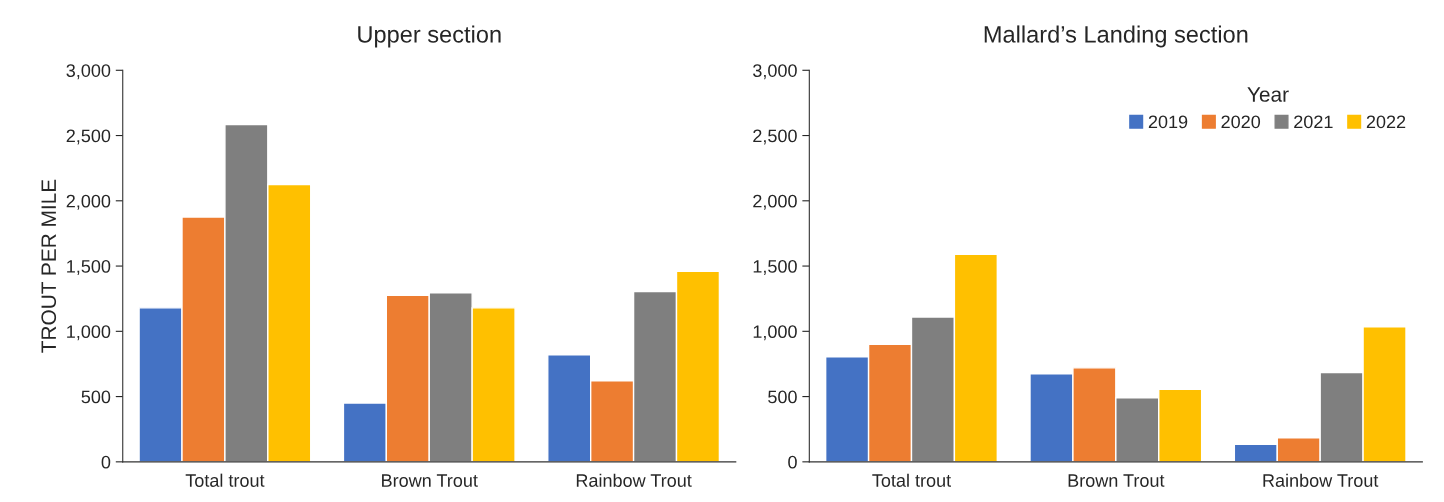 This screenshot has width=1444, height=502. I want to click on legend-label: 2021, so click(1313, 122).